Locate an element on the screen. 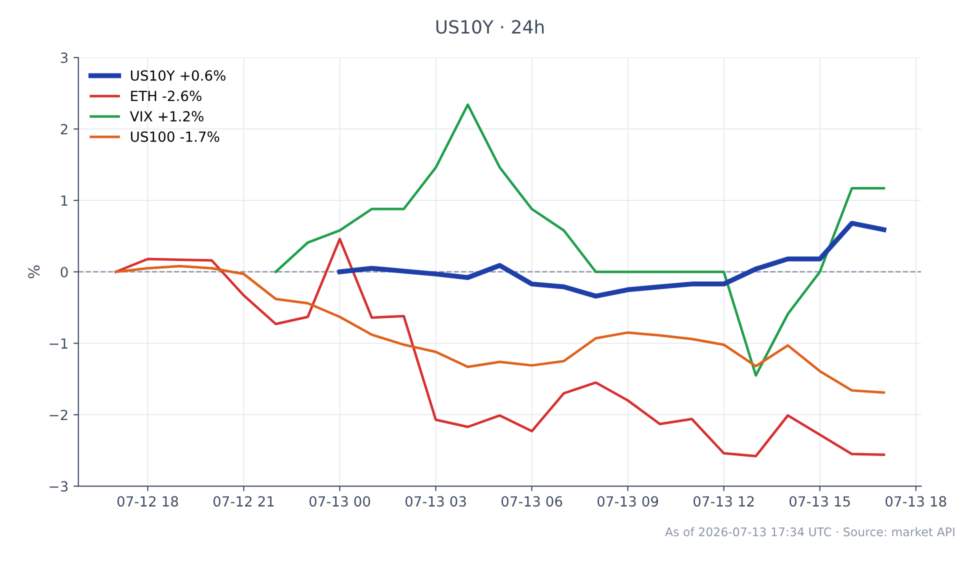 The image size is (980, 564). line-series is located at coordinates (611, 259).